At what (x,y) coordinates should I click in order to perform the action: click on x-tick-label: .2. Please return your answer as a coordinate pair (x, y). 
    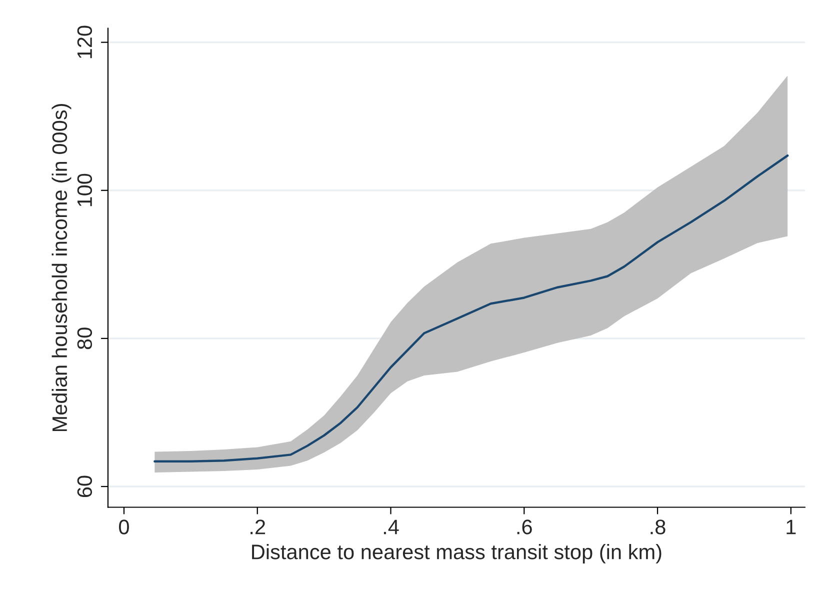
    Looking at the image, I should click on (258, 527).